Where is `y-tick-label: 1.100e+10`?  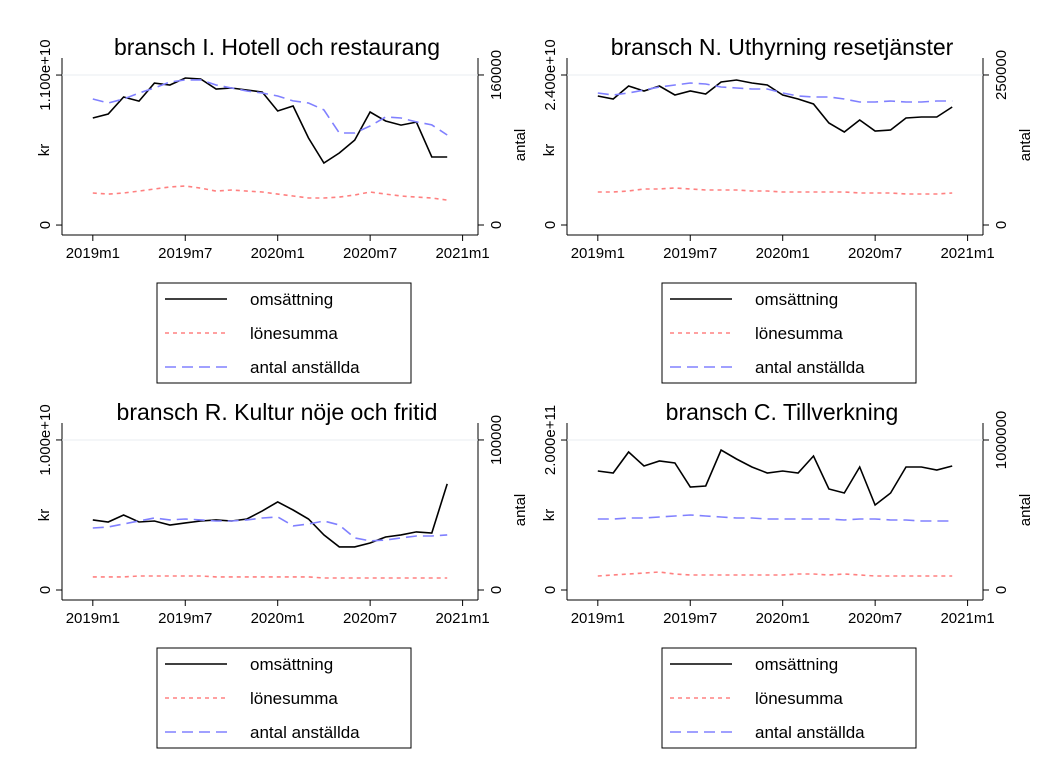 y-tick-label: 1.100e+10 is located at coordinates (45, 74).